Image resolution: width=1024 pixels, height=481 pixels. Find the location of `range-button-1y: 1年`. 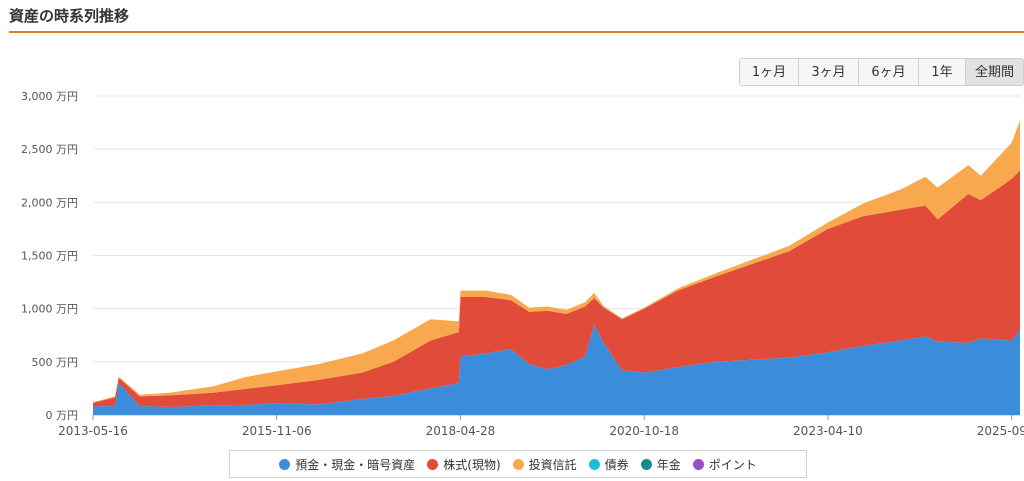

range-button-1y: 1年 is located at coordinates (942, 72).